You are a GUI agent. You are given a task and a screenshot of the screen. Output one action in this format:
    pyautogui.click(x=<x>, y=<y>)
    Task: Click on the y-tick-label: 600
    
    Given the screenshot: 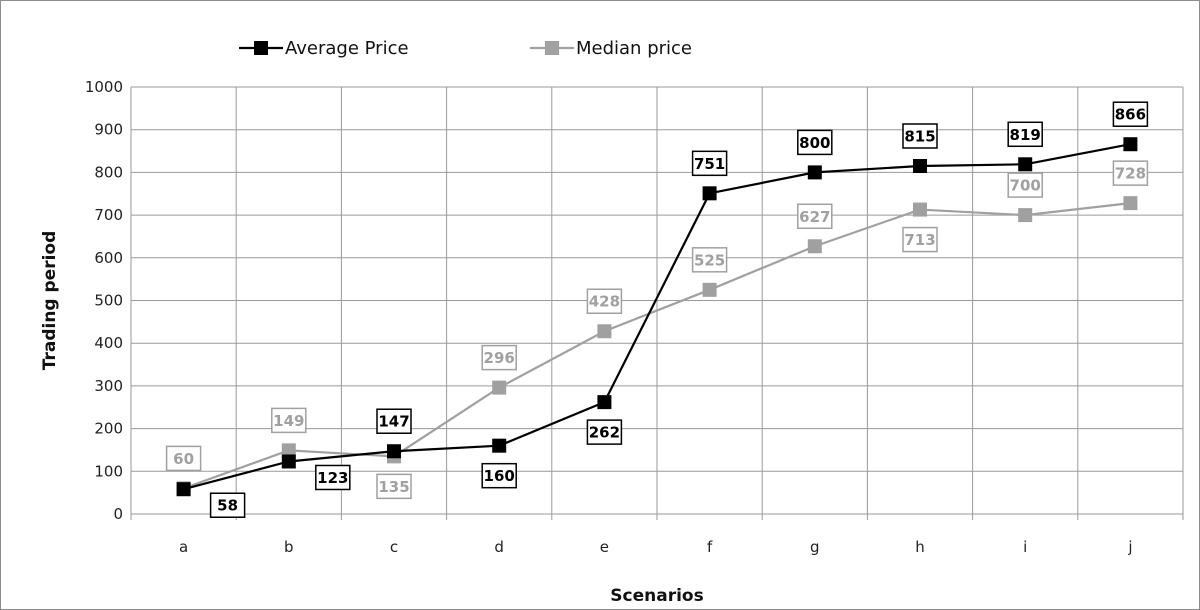 What is the action you would take?
    pyautogui.click(x=108, y=258)
    